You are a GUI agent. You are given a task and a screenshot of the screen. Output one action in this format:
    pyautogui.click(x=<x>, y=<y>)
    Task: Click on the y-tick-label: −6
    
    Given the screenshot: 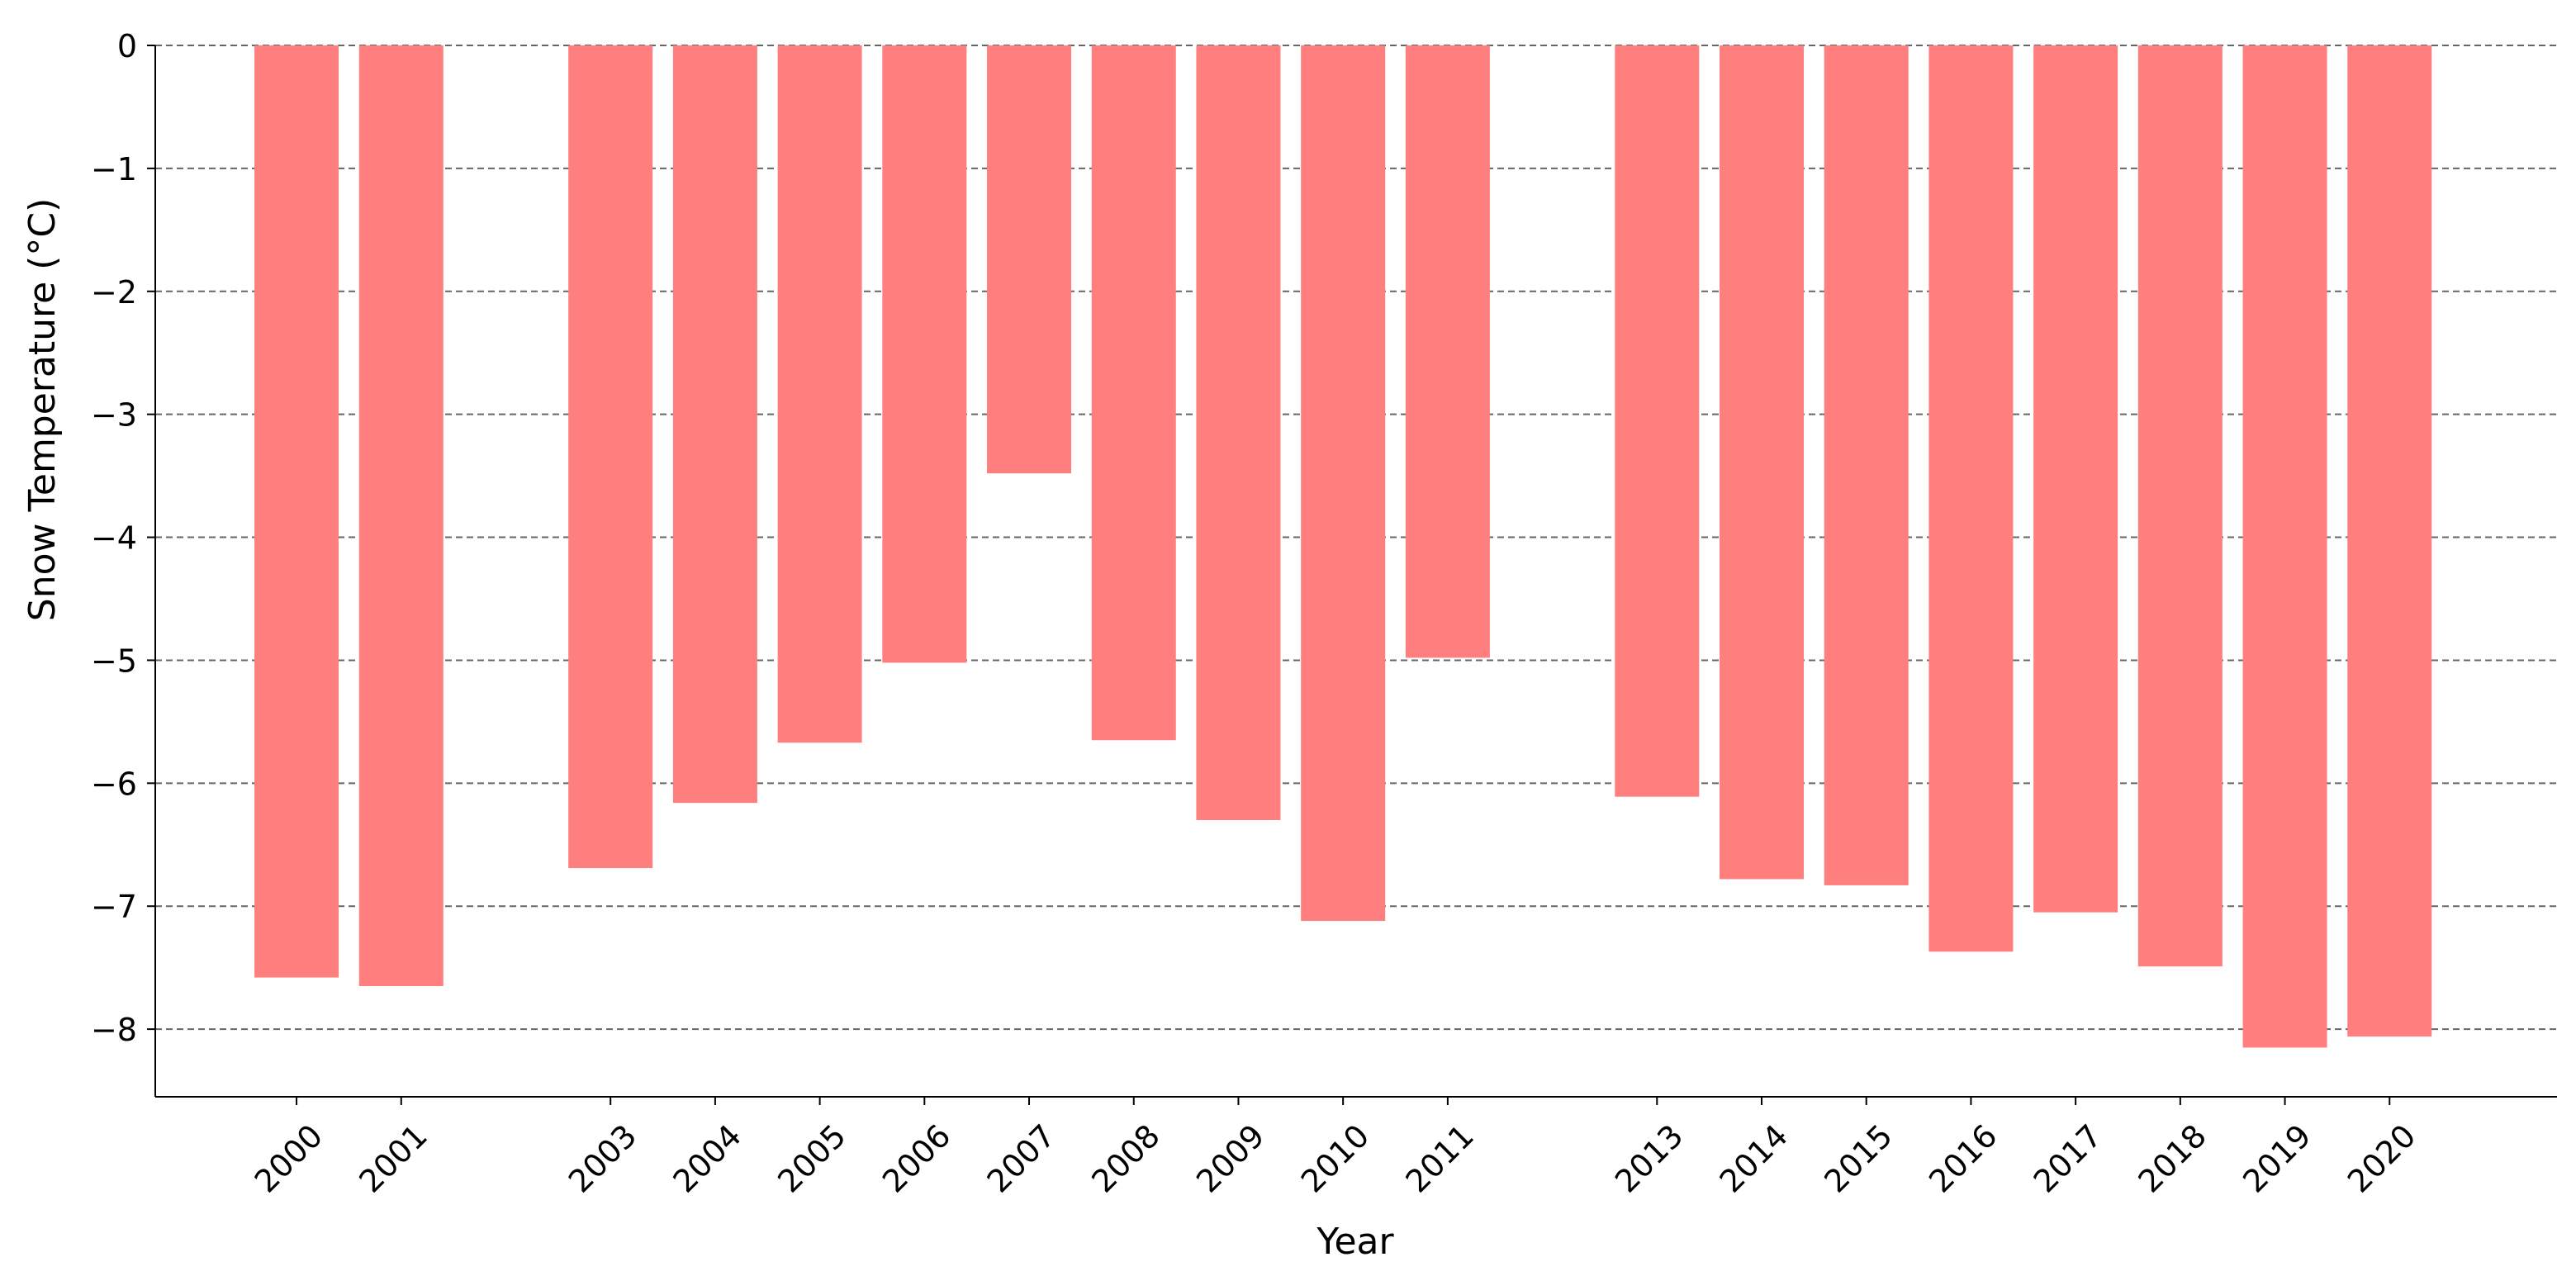 What is the action you would take?
    pyautogui.click(x=114, y=784)
    